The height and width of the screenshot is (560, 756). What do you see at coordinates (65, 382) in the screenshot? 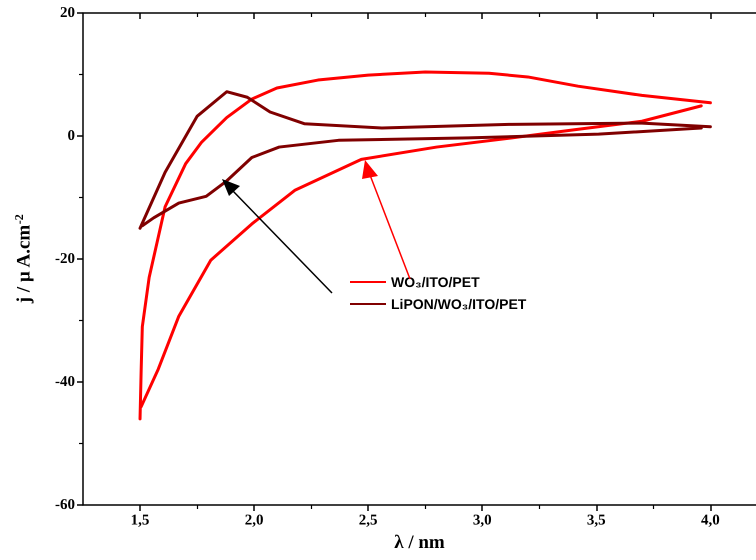
I see `y-tick-label: -40` at bounding box center [65, 382].